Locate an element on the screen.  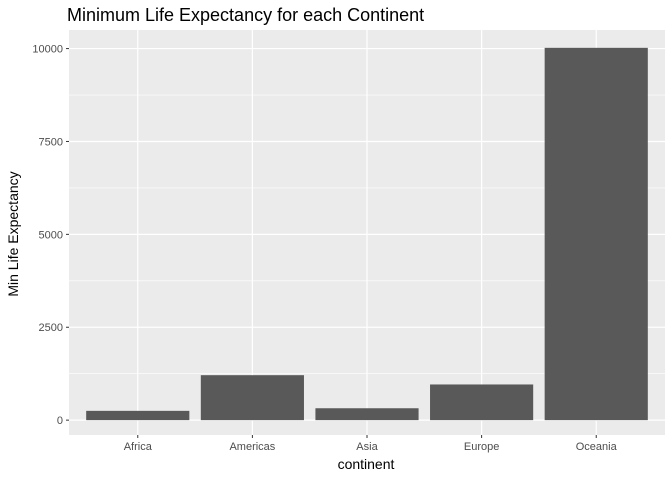
y-tick-label: 0 is located at coordinates (60, 421).